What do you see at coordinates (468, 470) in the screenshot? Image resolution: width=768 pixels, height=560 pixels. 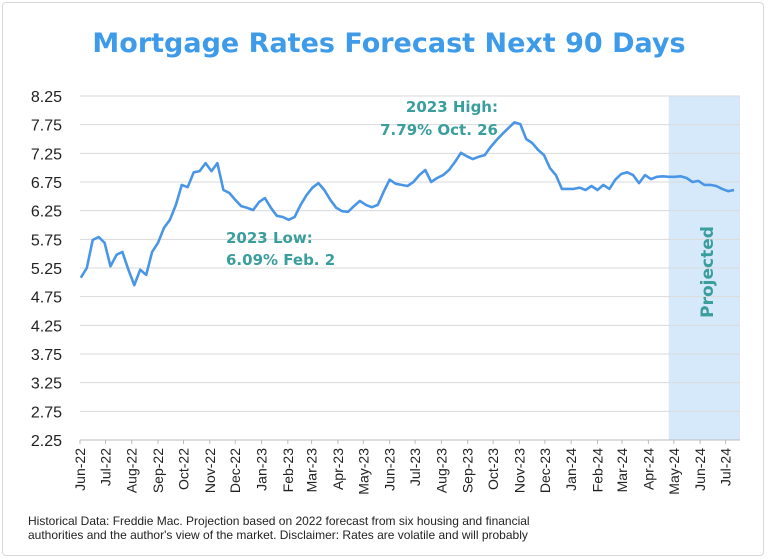 I see `x-tick-label: Sep-23` at bounding box center [468, 470].